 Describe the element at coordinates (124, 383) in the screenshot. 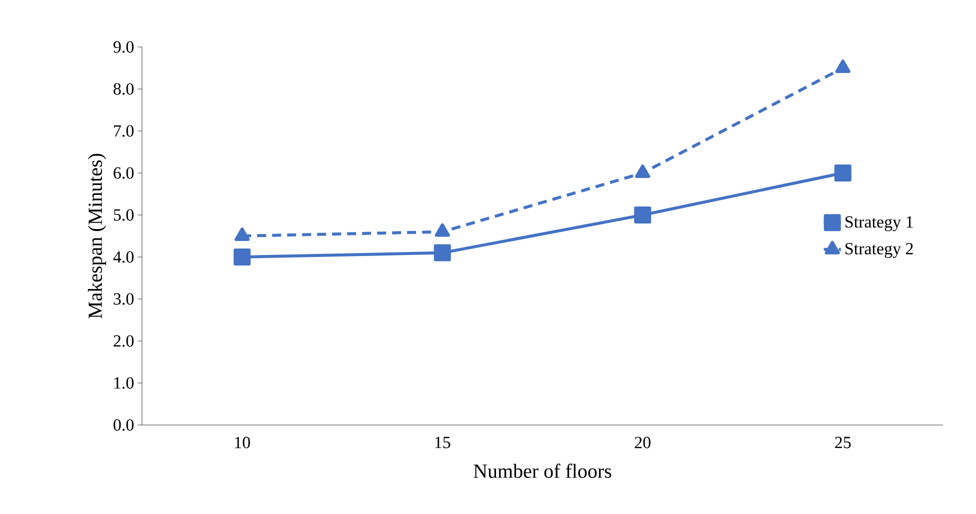

I see `y-tick-label: 1.0` at that location.